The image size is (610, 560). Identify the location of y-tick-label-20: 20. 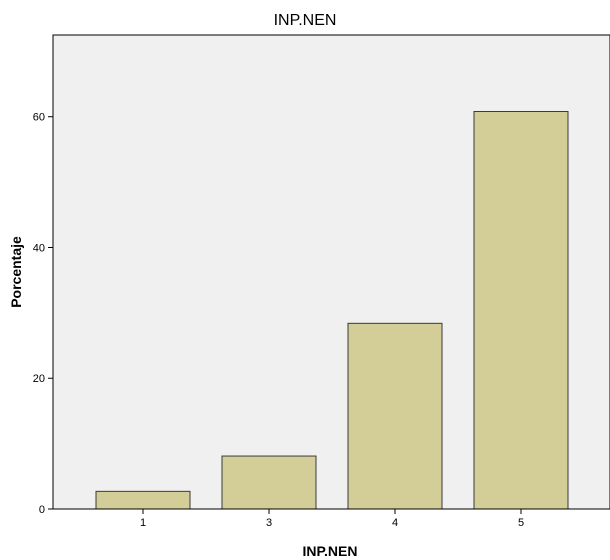
(39, 379).